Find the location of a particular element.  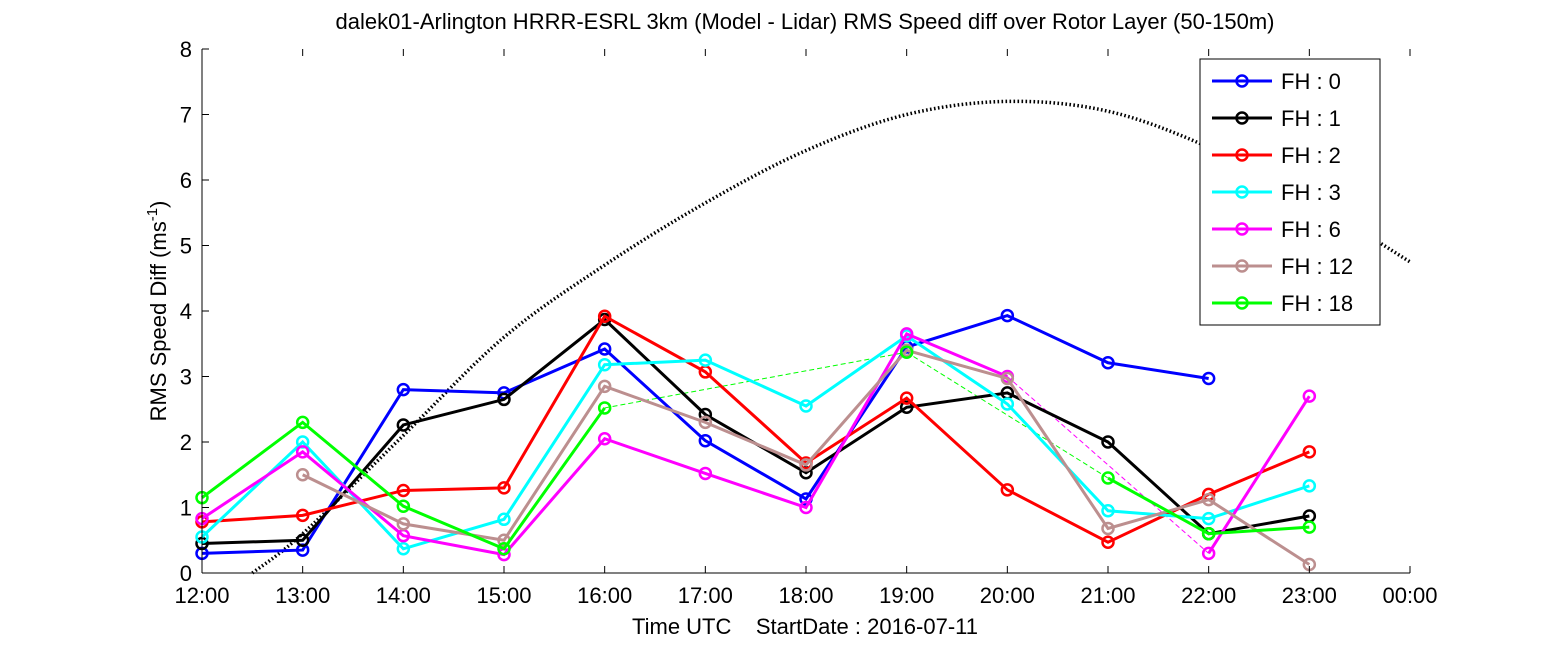

x-tick-label: 18:00 is located at coordinates (805, 595).